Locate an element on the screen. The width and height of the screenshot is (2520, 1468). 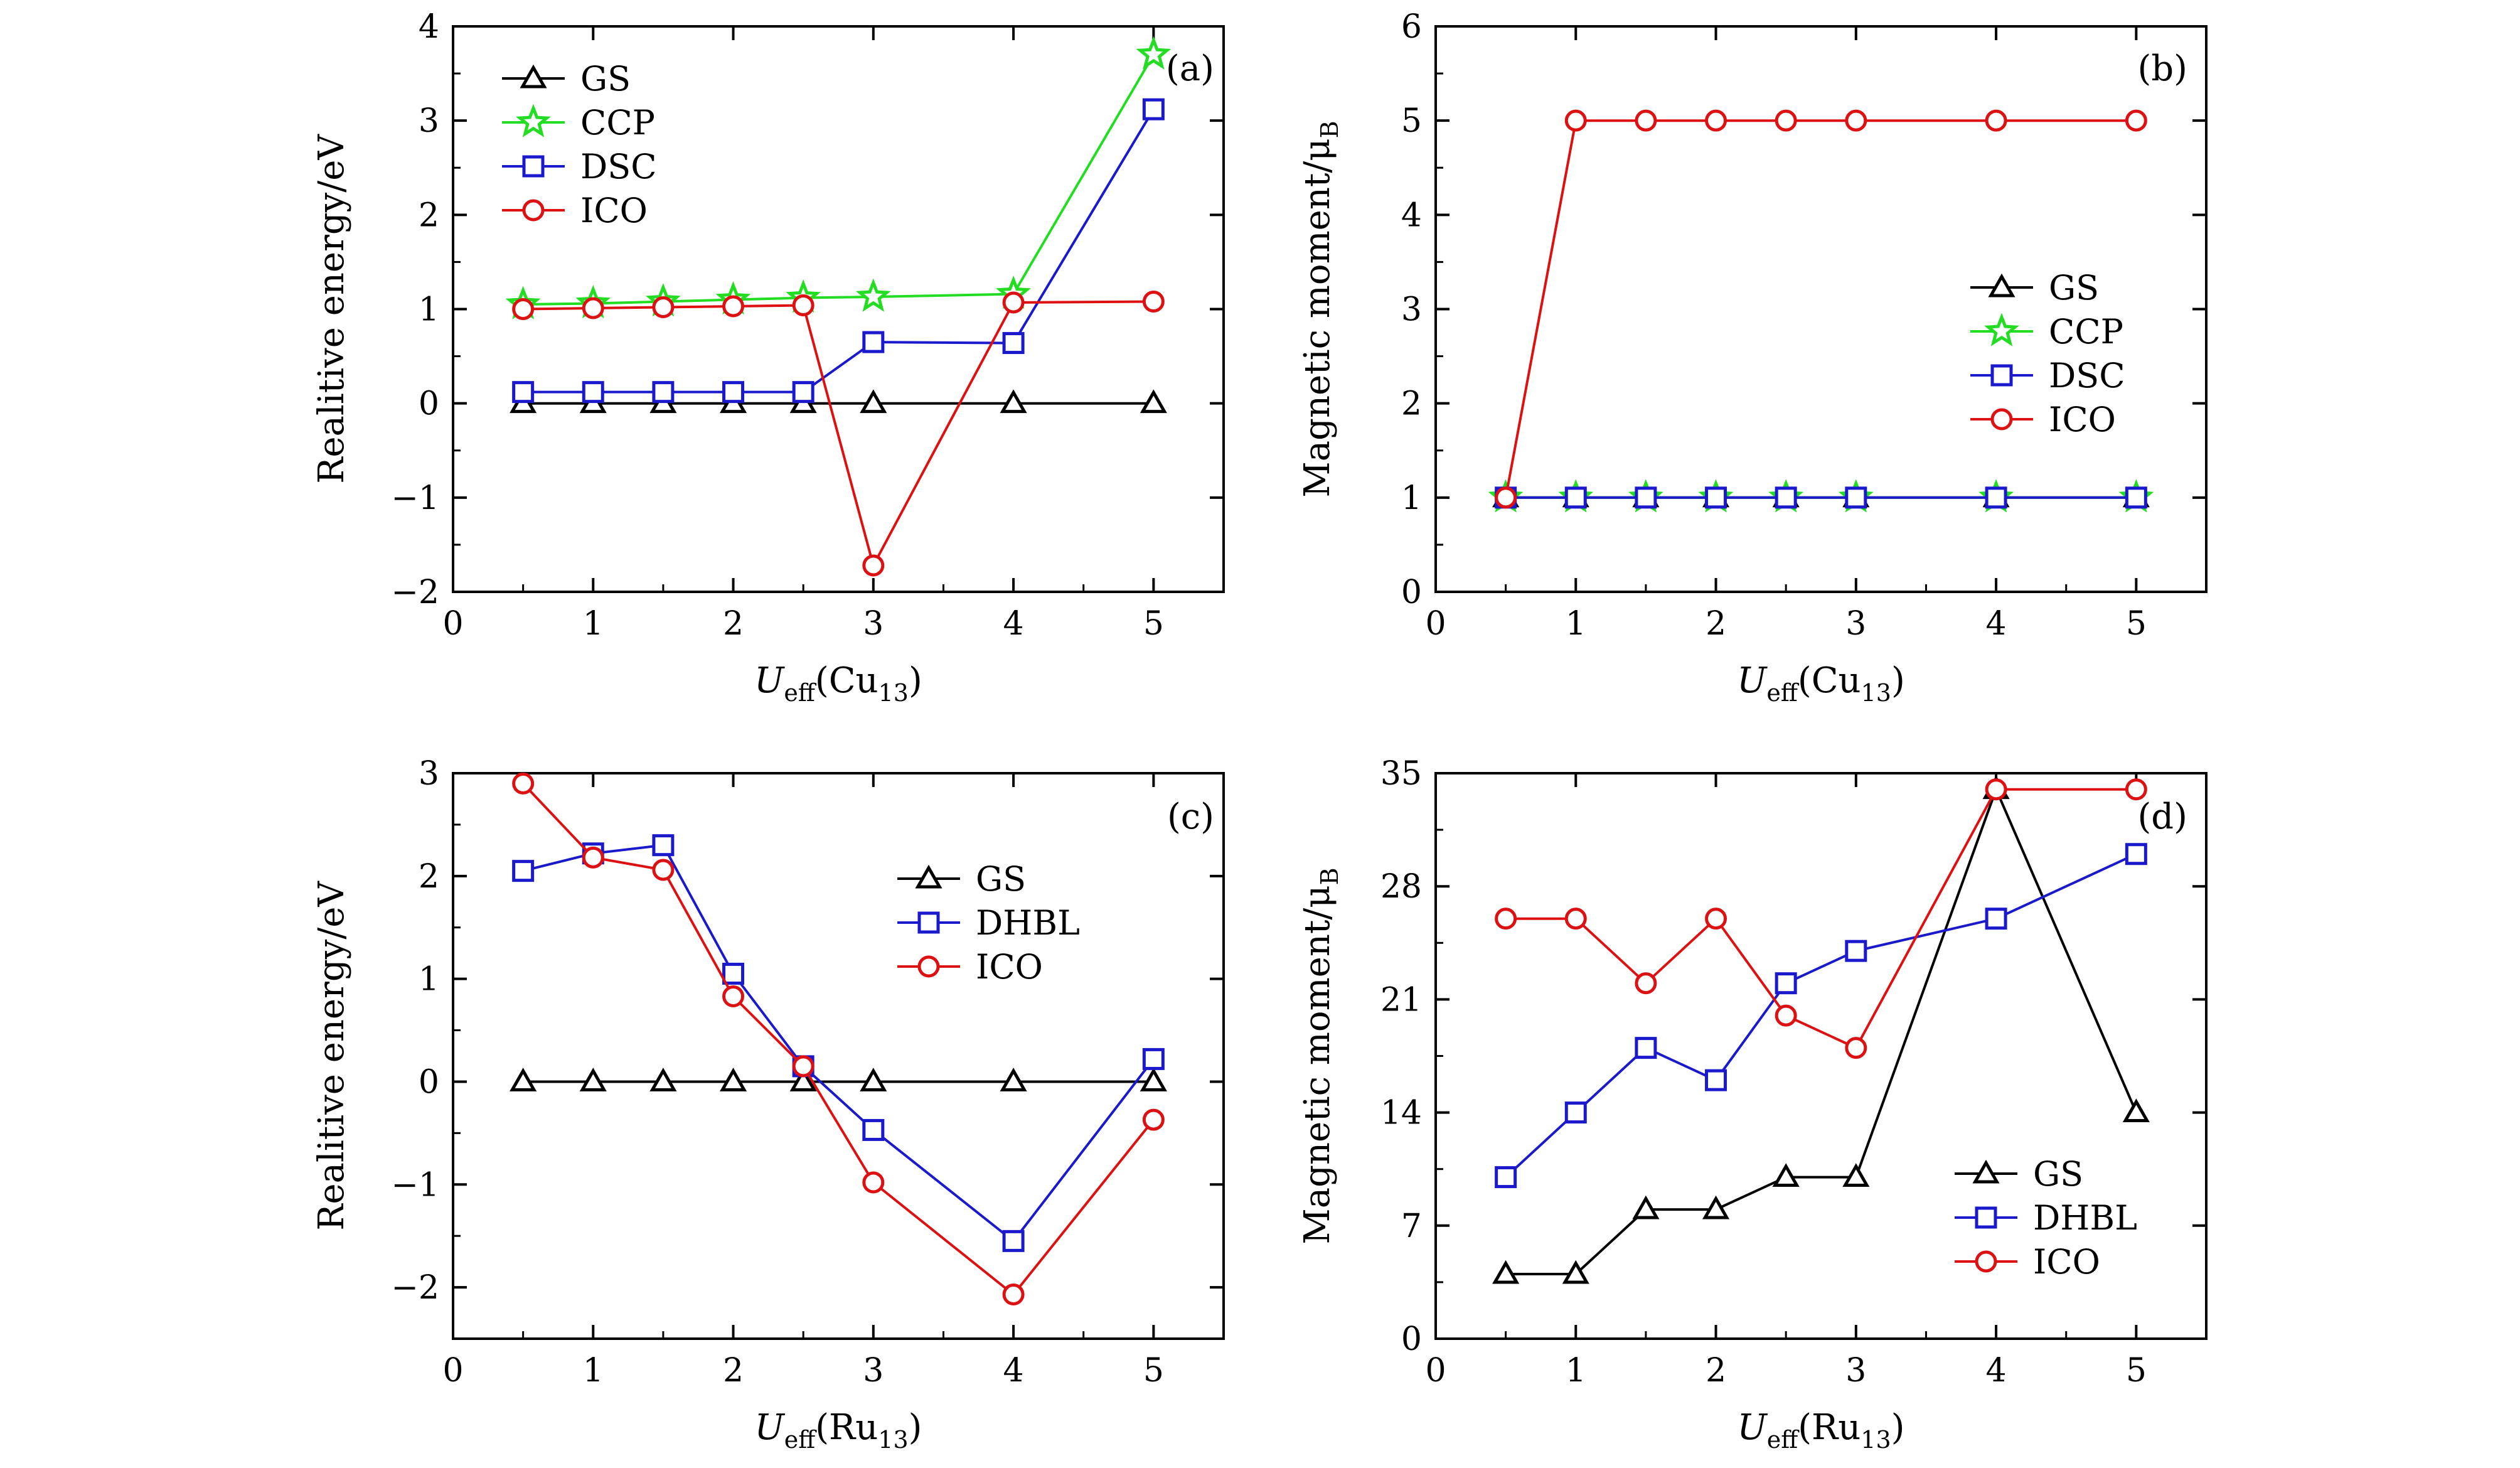
legend-marker-dsc is located at coordinates (533, 166).